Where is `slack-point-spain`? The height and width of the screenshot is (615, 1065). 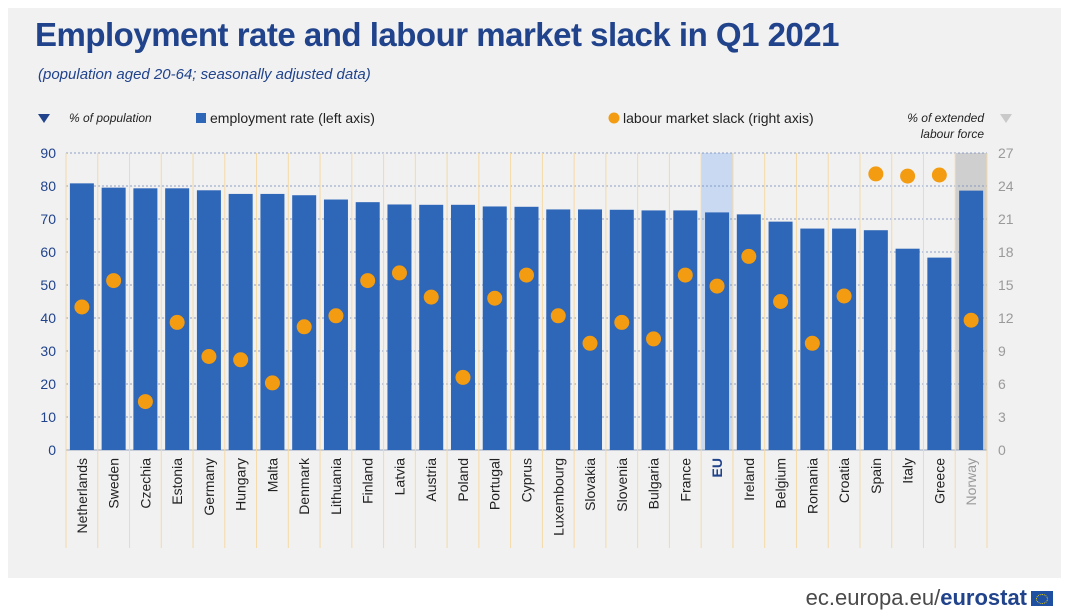
slack-point-spain is located at coordinates (876, 174).